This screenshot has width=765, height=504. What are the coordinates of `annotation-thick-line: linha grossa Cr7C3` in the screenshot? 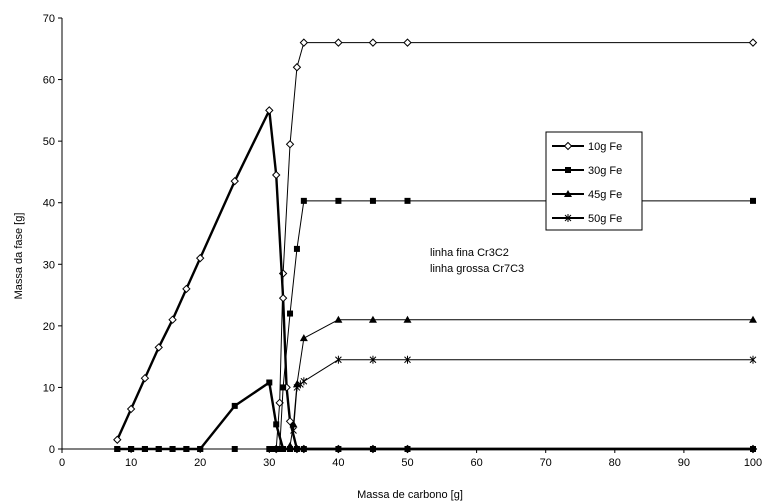 It's located at (477, 269).